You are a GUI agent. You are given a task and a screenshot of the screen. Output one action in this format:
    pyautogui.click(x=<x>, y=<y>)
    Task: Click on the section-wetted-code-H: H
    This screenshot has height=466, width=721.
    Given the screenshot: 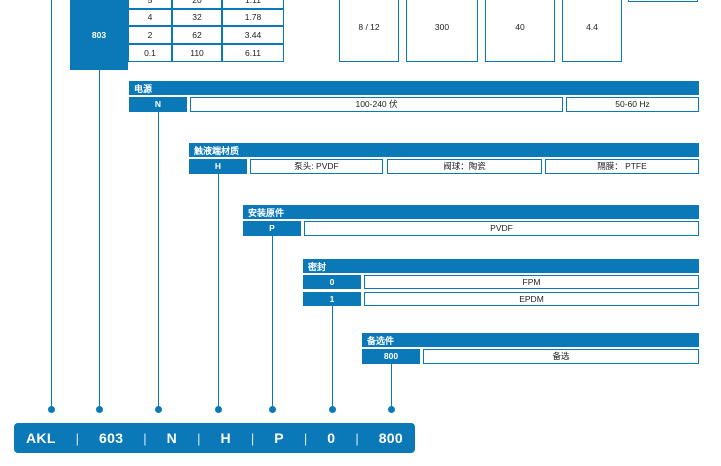 What is the action you would take?
    pyautogui.click(x=218, y=166)
    